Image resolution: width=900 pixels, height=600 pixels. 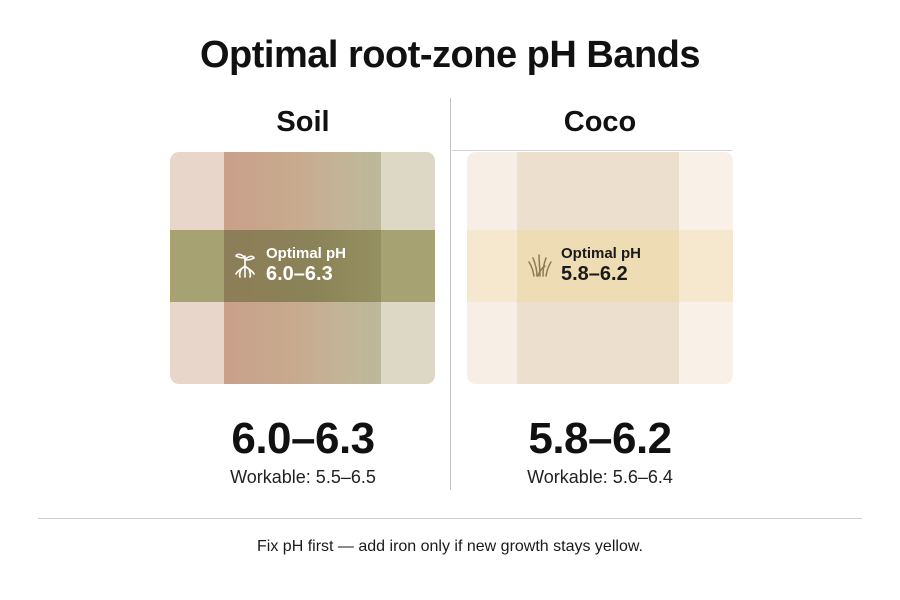 What do you see at coordinates (600, 438) in the screenshot?
I see `coco-optimal-range: 5.8–6.2` at bounding box center [600, 438].